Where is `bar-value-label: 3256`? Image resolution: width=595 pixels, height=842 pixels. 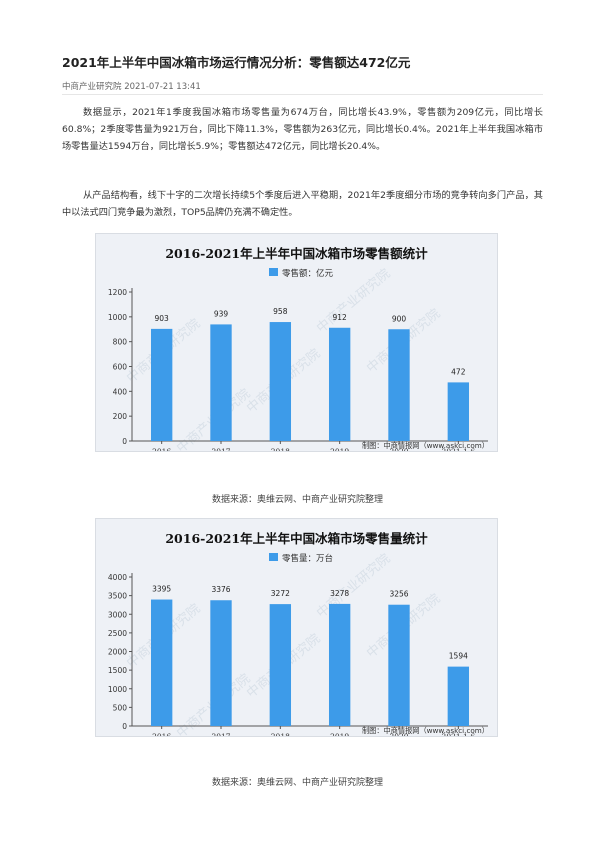
bar-value-label: 3256 is located at coordinates (398, 594).